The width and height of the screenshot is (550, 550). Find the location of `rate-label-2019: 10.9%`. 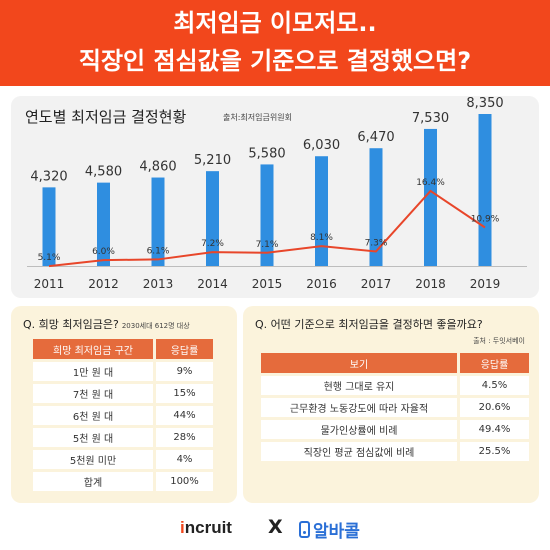

rate-label-2019: 10.9% is located at coordinates (485, 220).